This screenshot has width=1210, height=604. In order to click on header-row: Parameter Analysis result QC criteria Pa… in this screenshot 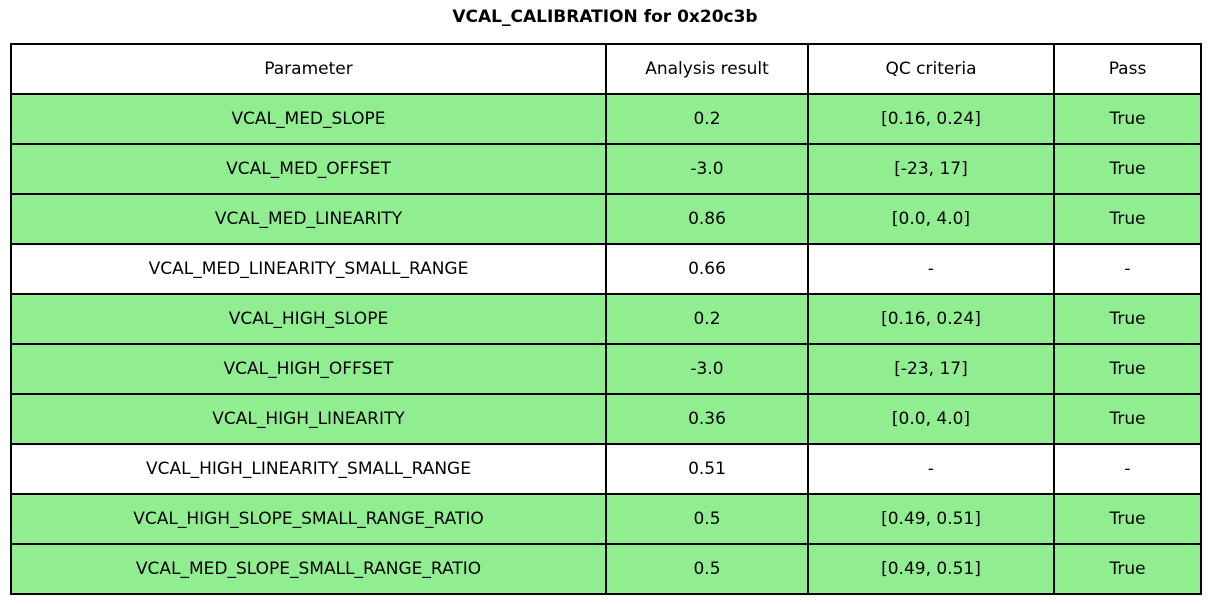, I will do `click(606, 69)`.